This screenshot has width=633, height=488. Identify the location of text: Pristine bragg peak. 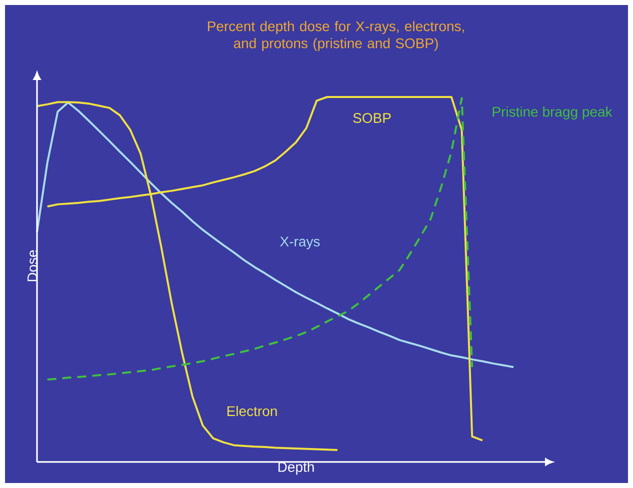
(552, 113).